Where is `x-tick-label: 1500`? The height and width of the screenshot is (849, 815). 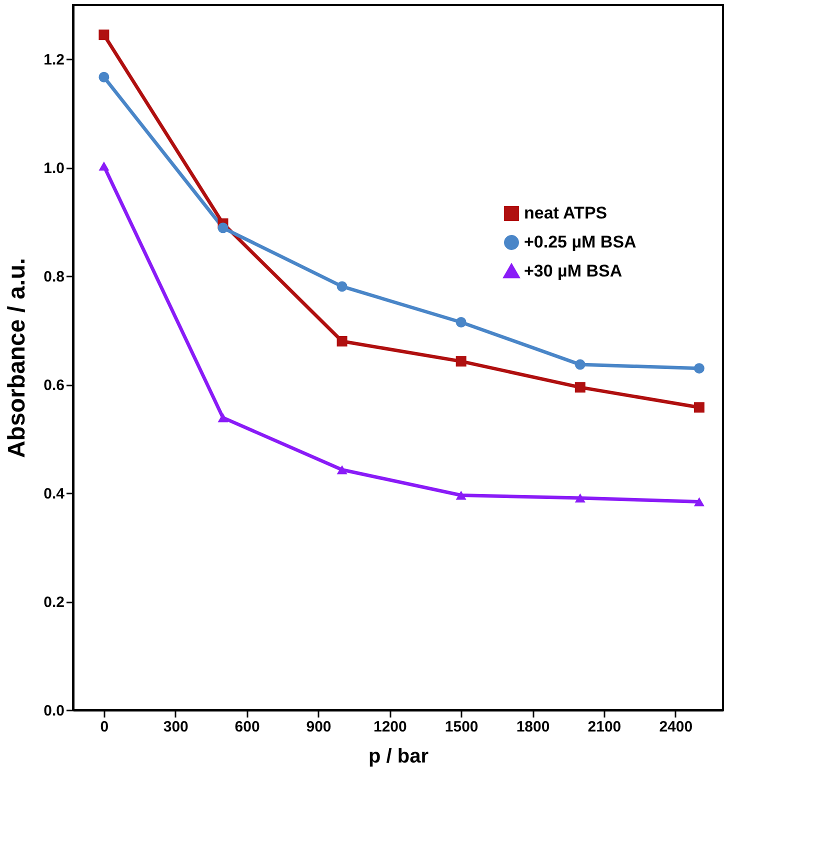
x-tick-label: 1500 is located at coordinates (461, 727).